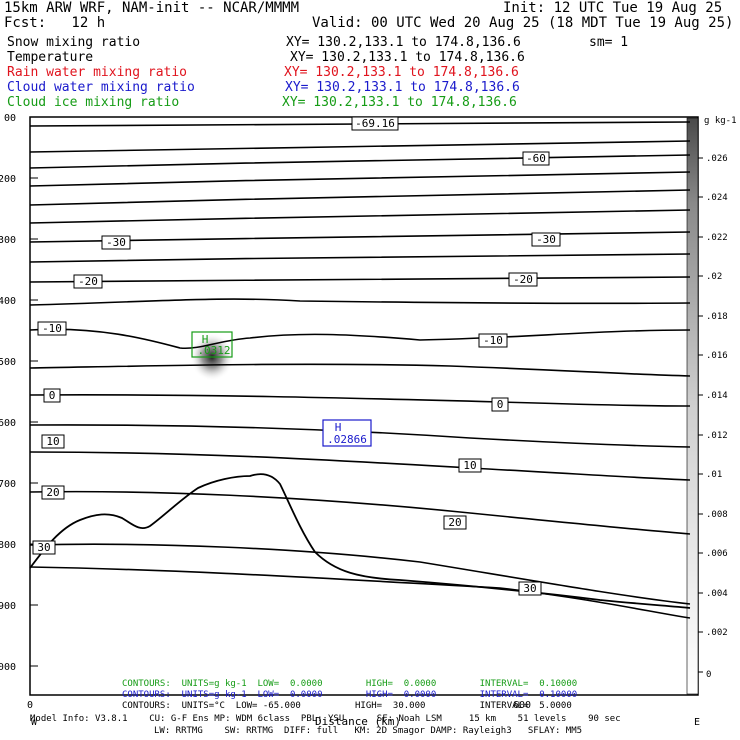 This screenshot has width=740, height=740. What do you see at coordinates (8, 301) in the screenshot?
I see `y-tick-label: 400` at bounding box center [8, 301].